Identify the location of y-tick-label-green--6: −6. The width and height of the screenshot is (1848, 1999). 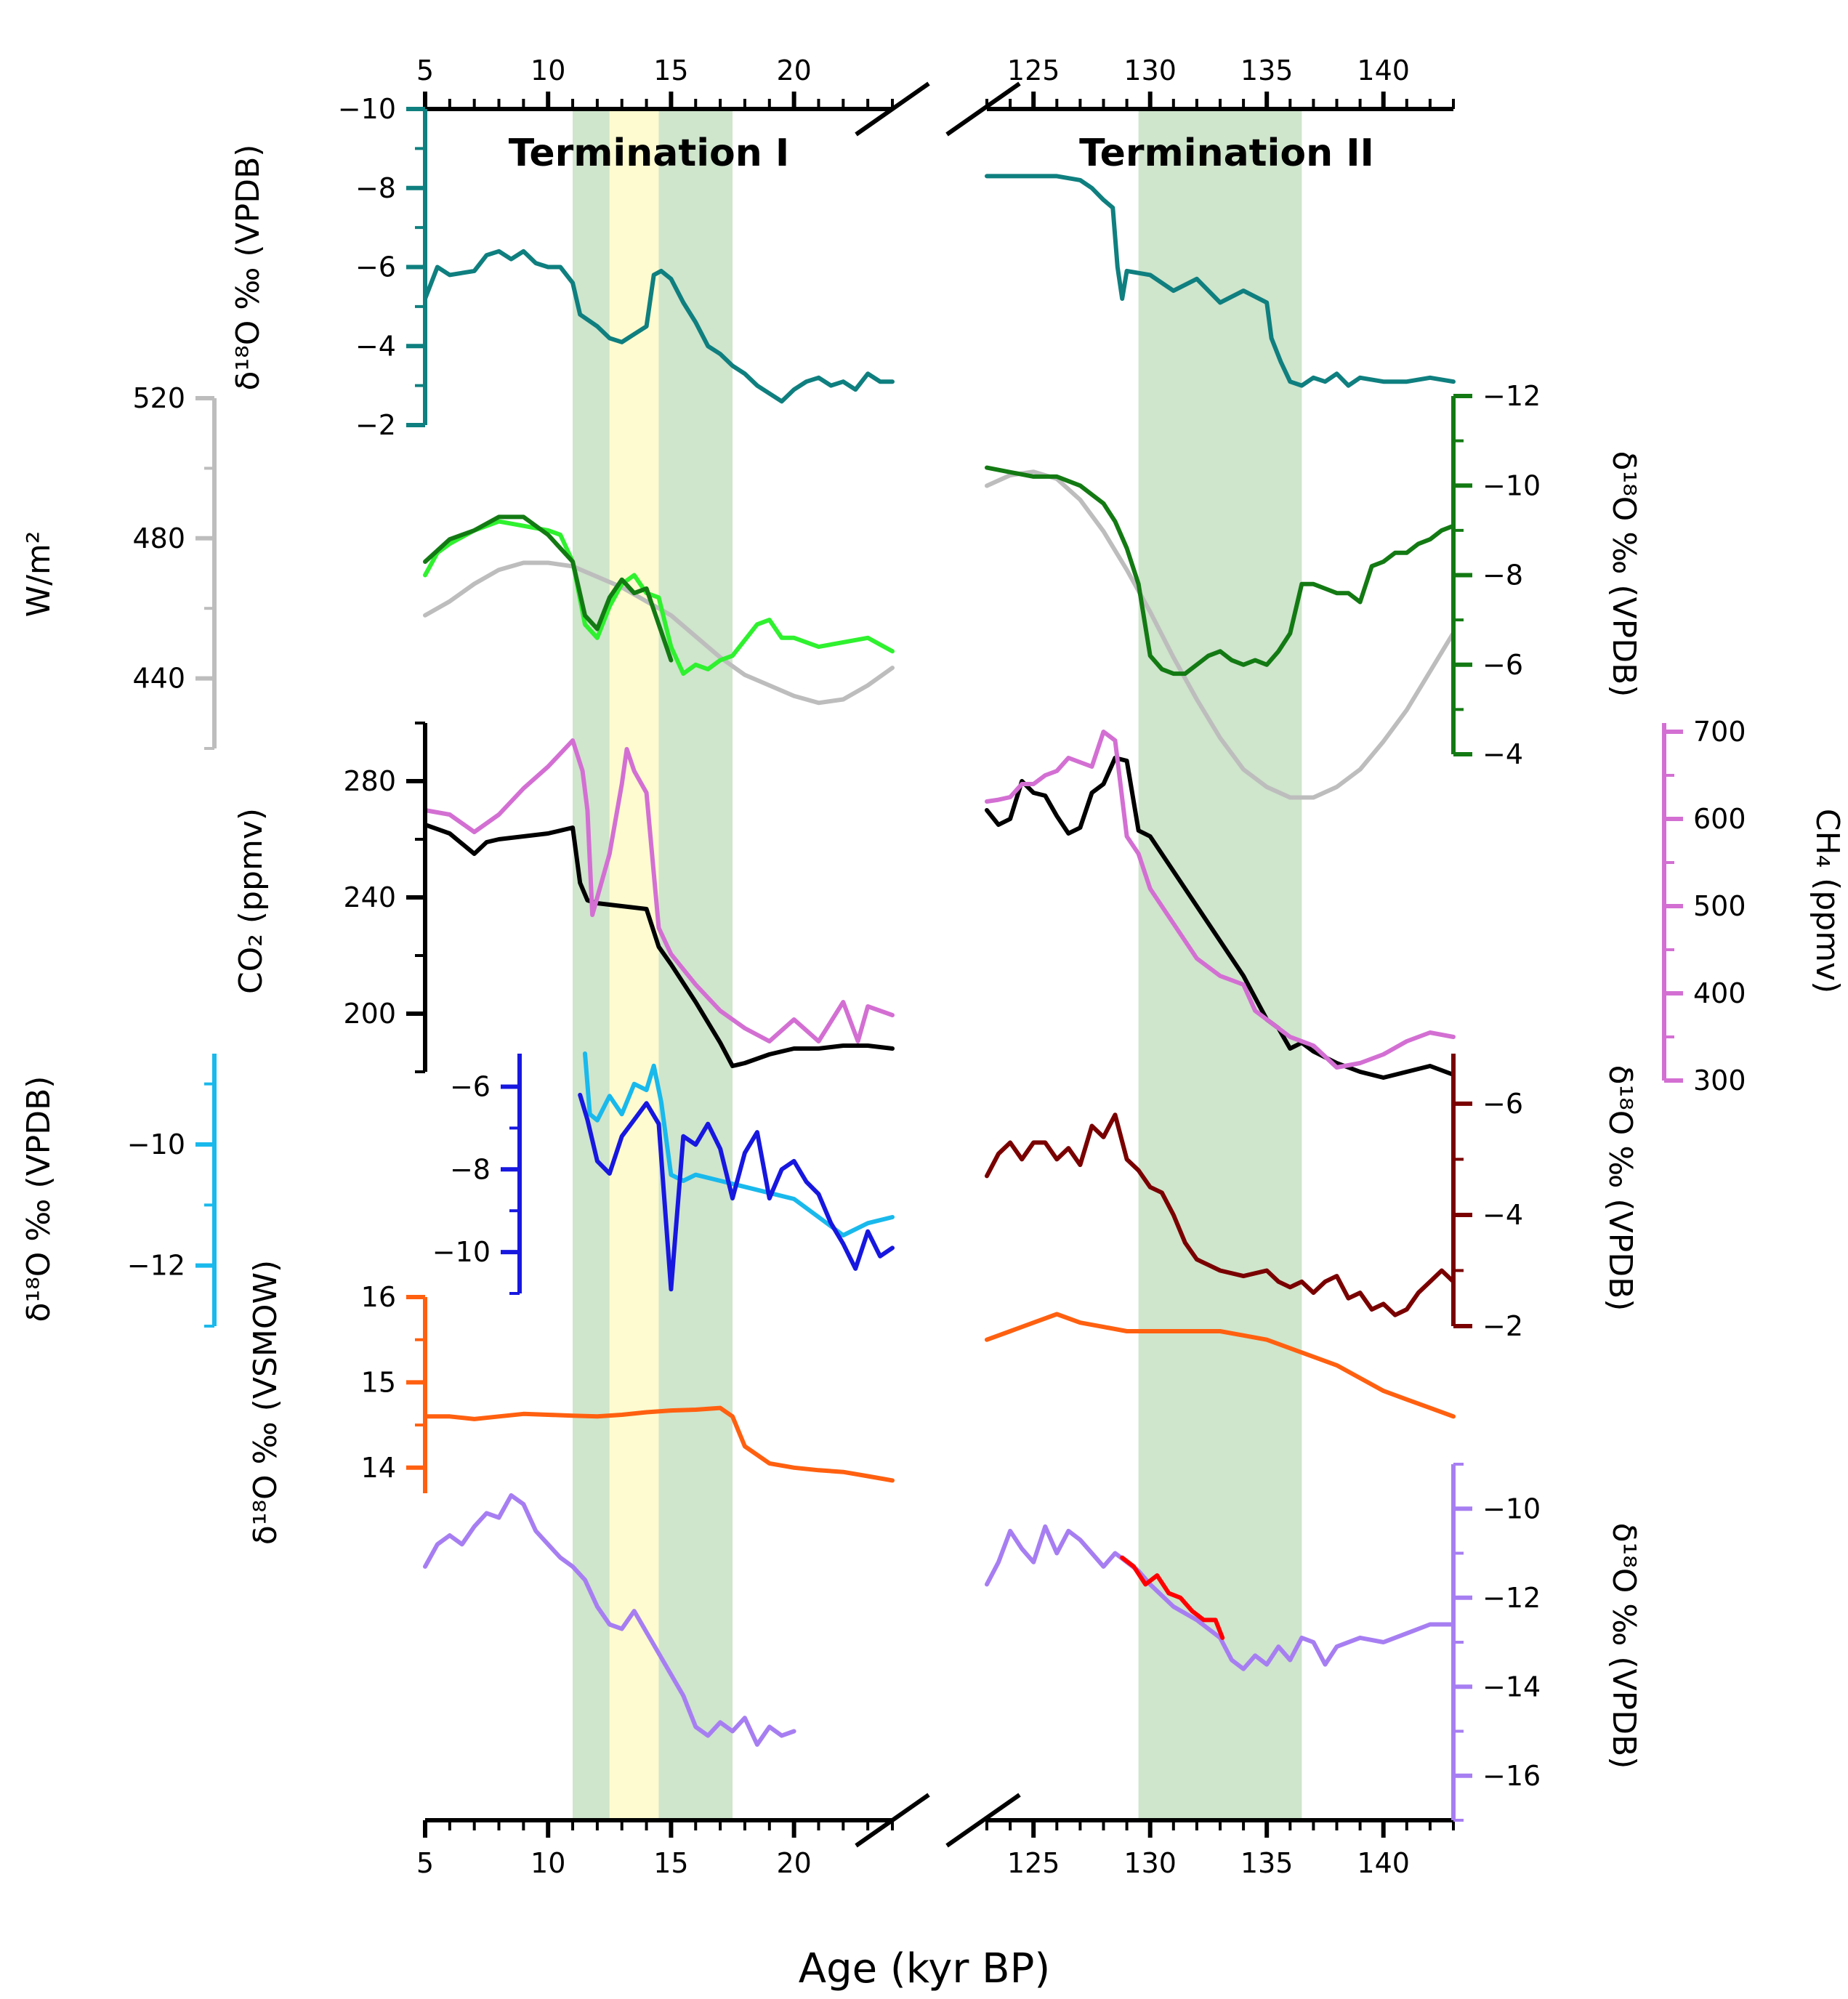
(1502, 665).